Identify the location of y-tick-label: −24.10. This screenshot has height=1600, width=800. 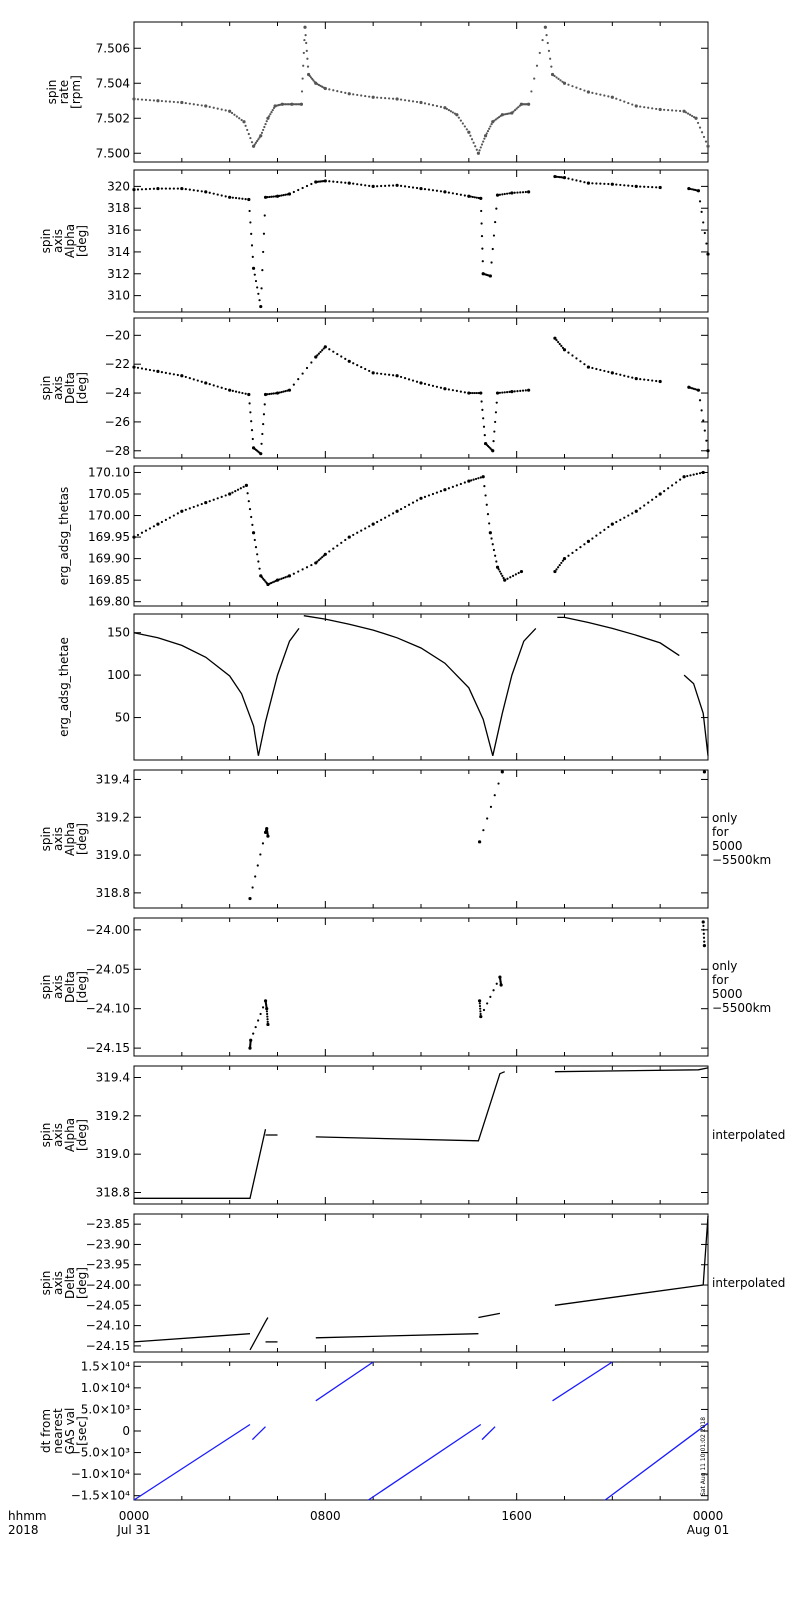
(108, 1009).